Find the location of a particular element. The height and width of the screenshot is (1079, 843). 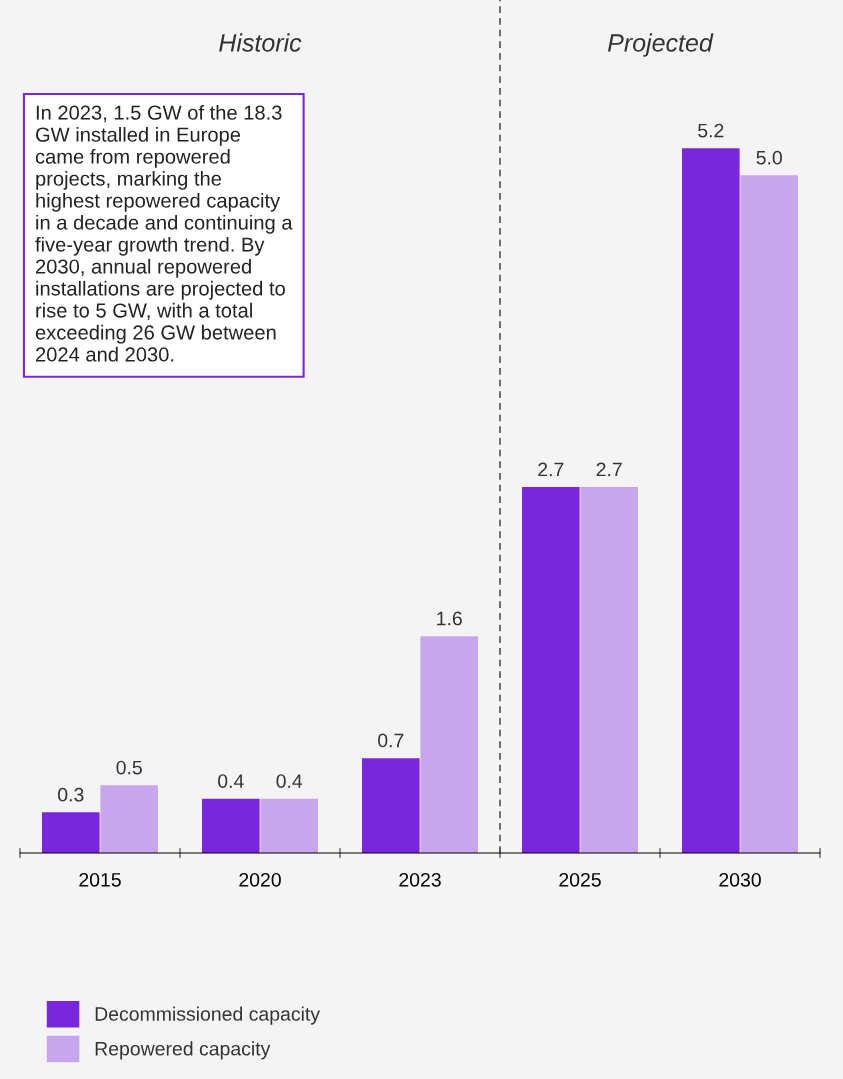

x-tick-label: 2020 is located at coordinates (260, 879).